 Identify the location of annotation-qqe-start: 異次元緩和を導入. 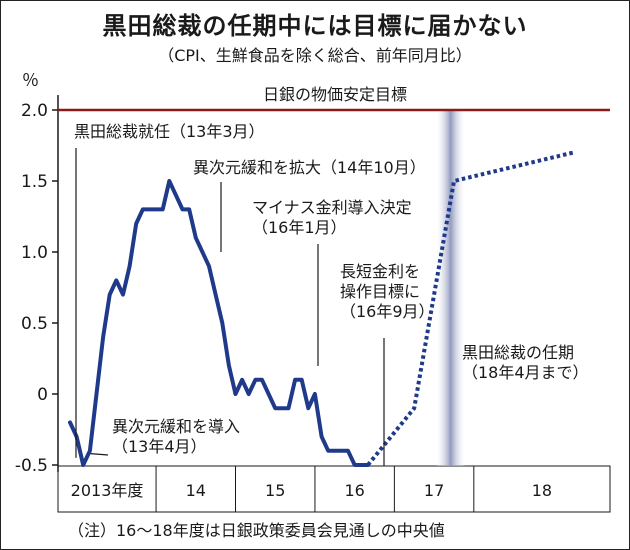
(176, 426).